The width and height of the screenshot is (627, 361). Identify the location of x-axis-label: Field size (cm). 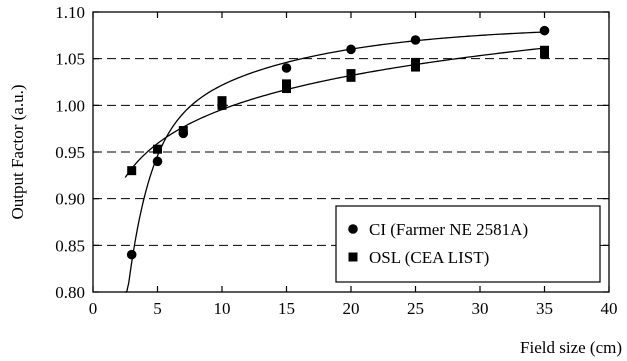
(571, 347).